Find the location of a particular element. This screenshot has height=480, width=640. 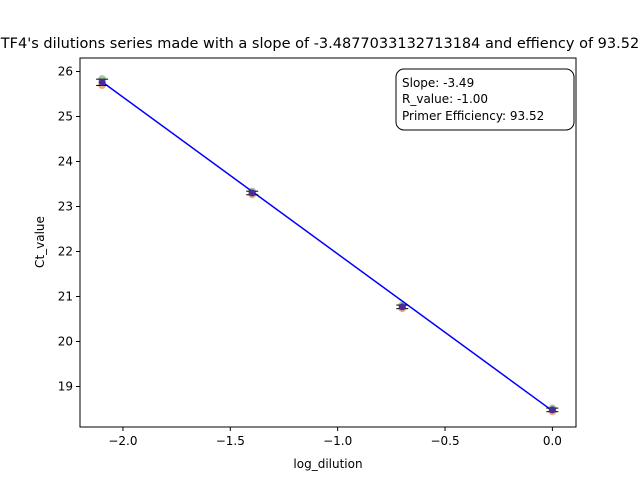

y-axis-label: Ct_value is located at coordinates (40, 242).